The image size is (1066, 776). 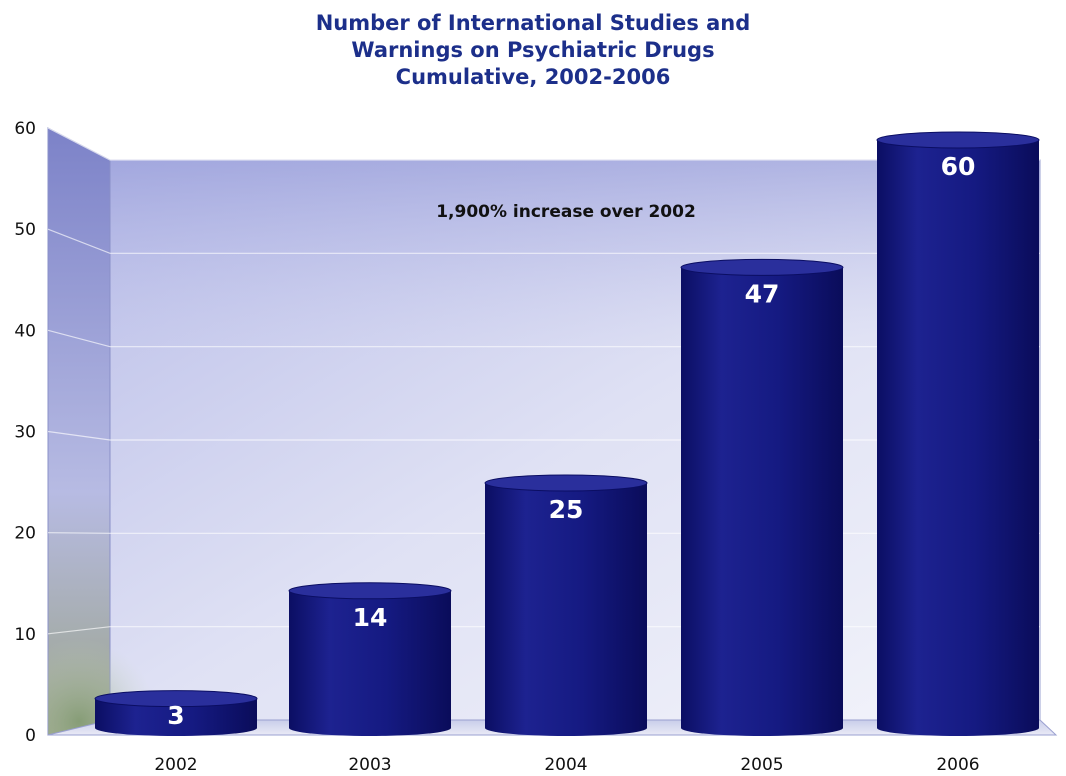 I want to click on bar-value-label: 47, so click(x=762, y=293).